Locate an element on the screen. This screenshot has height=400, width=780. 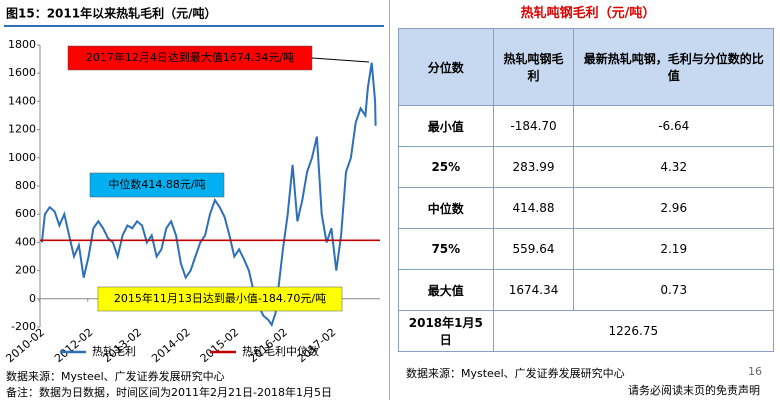
header-cell: 最新热轧吨钢，毛利与分位数的比值 is located at coordinates (673, 67).